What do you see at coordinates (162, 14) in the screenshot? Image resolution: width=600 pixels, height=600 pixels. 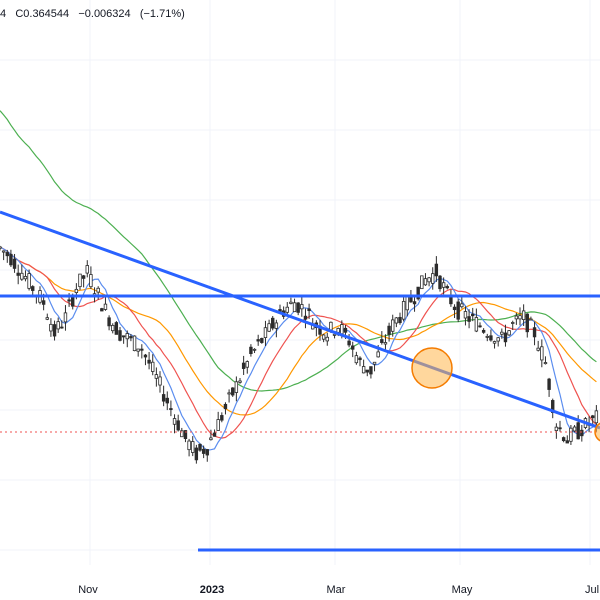 I see `change-percent: (−1.71%)` at bounding box center [162, 14].